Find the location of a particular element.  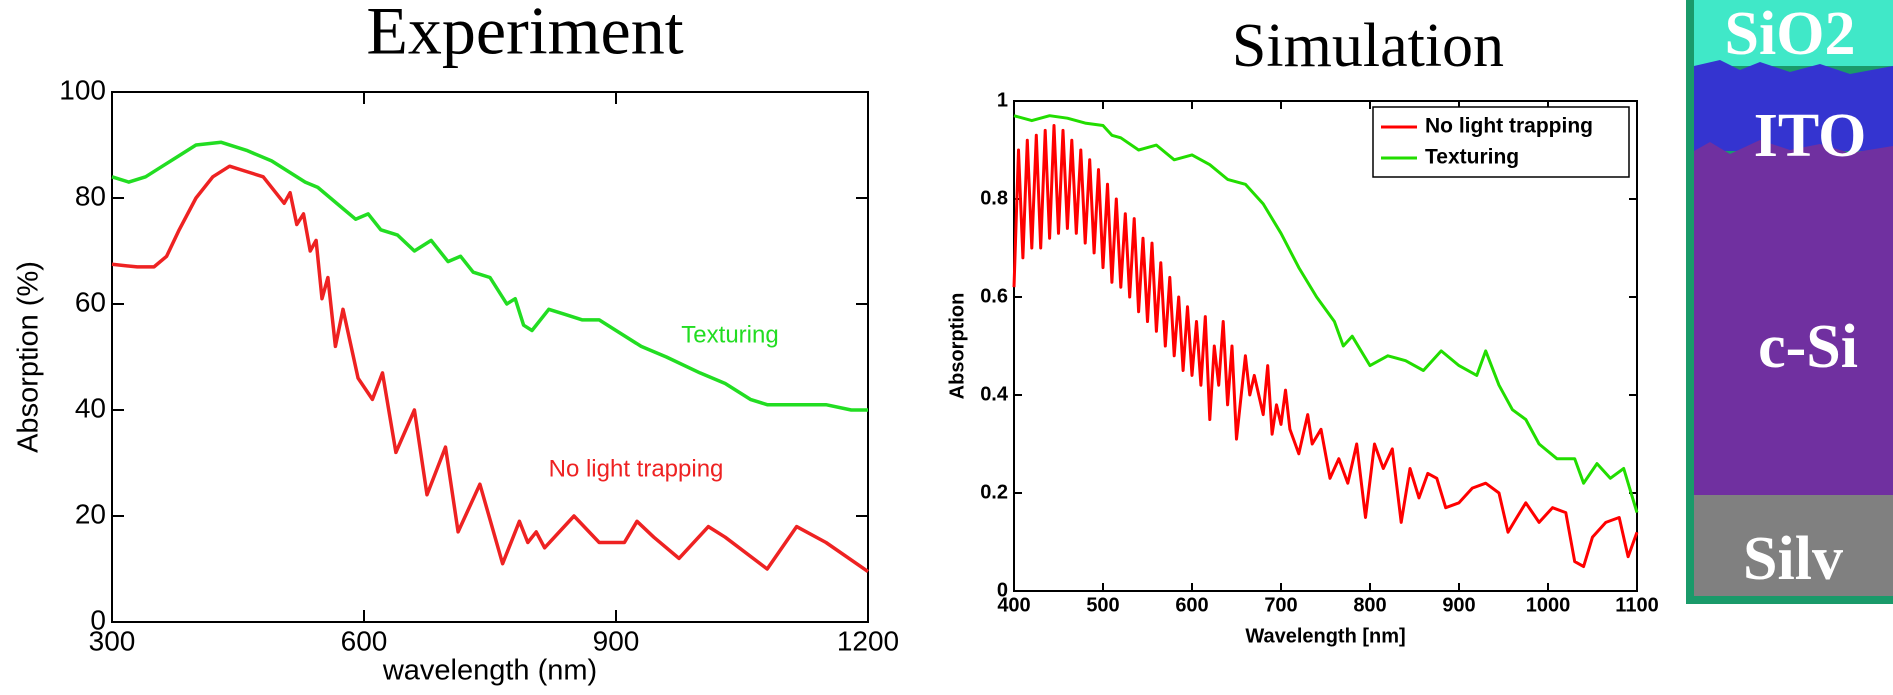

y-tick-label: 0.2 is located at coordinates (994, 492).